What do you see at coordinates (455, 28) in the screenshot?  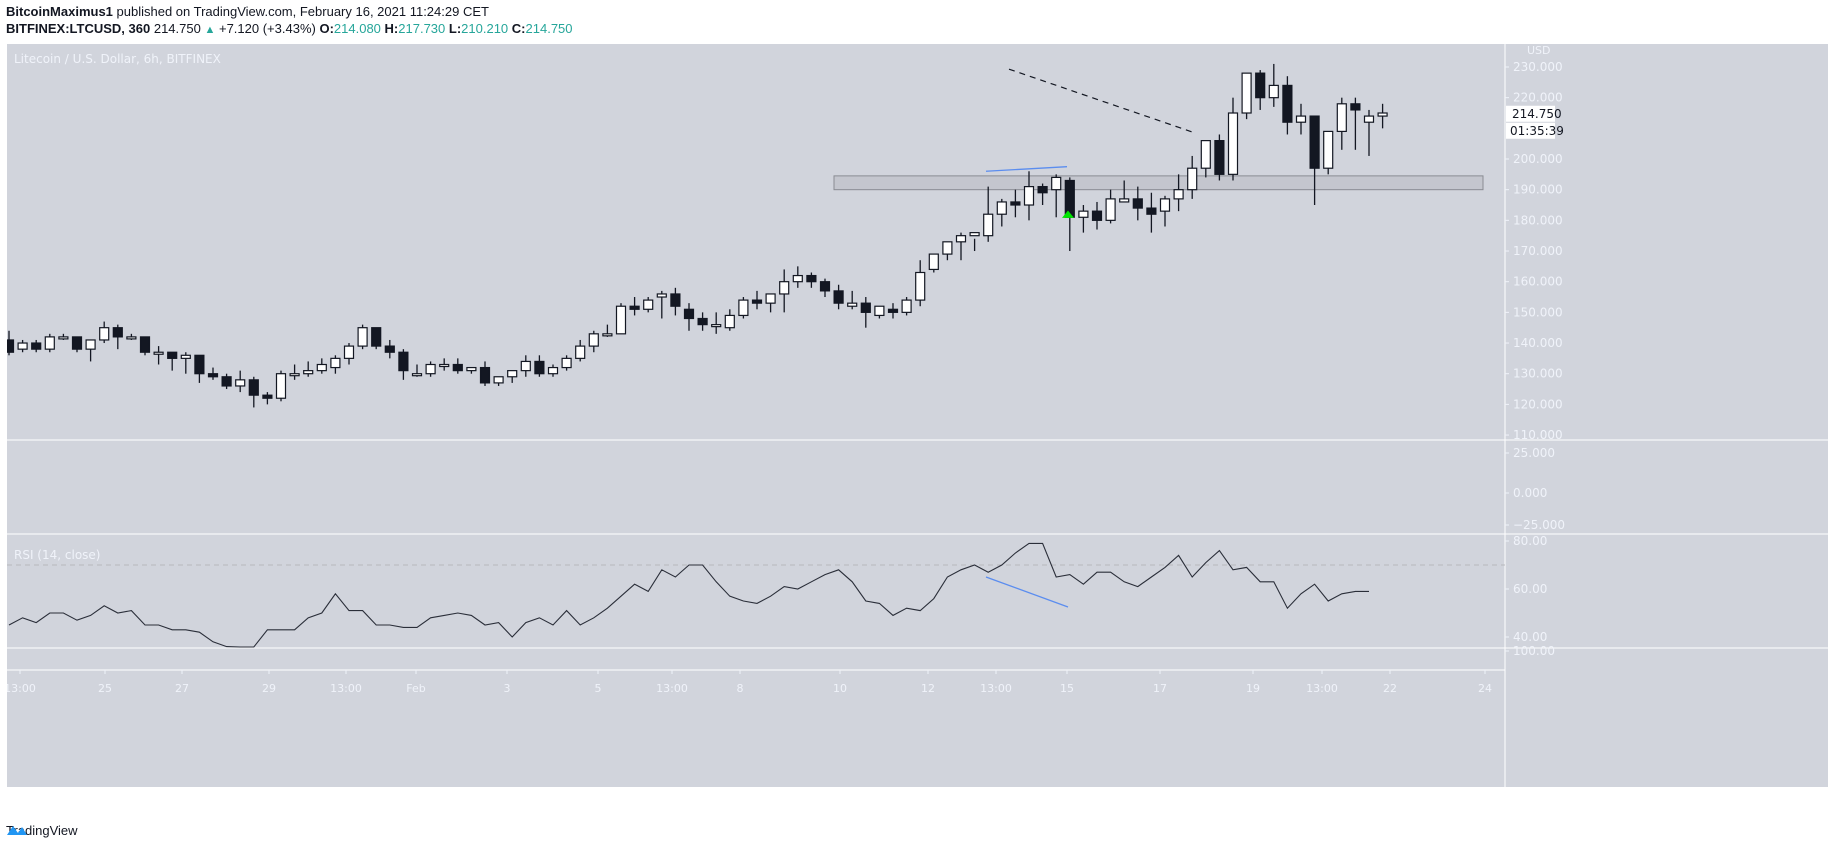 I see `low-label: L:` at bounding box center [455, 28].